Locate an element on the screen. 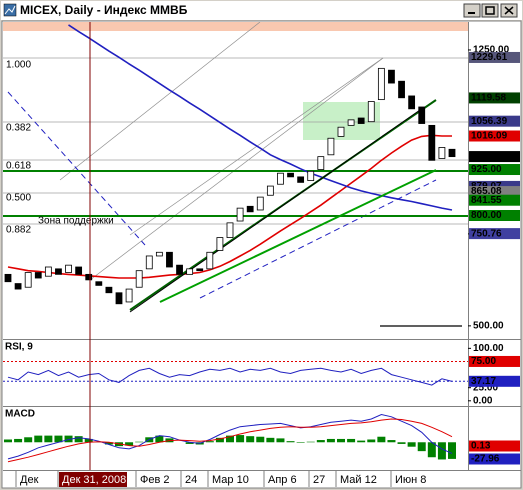 The image size is (523, 490). value-box-label: 37.17 is located at coordinates (483, 381).